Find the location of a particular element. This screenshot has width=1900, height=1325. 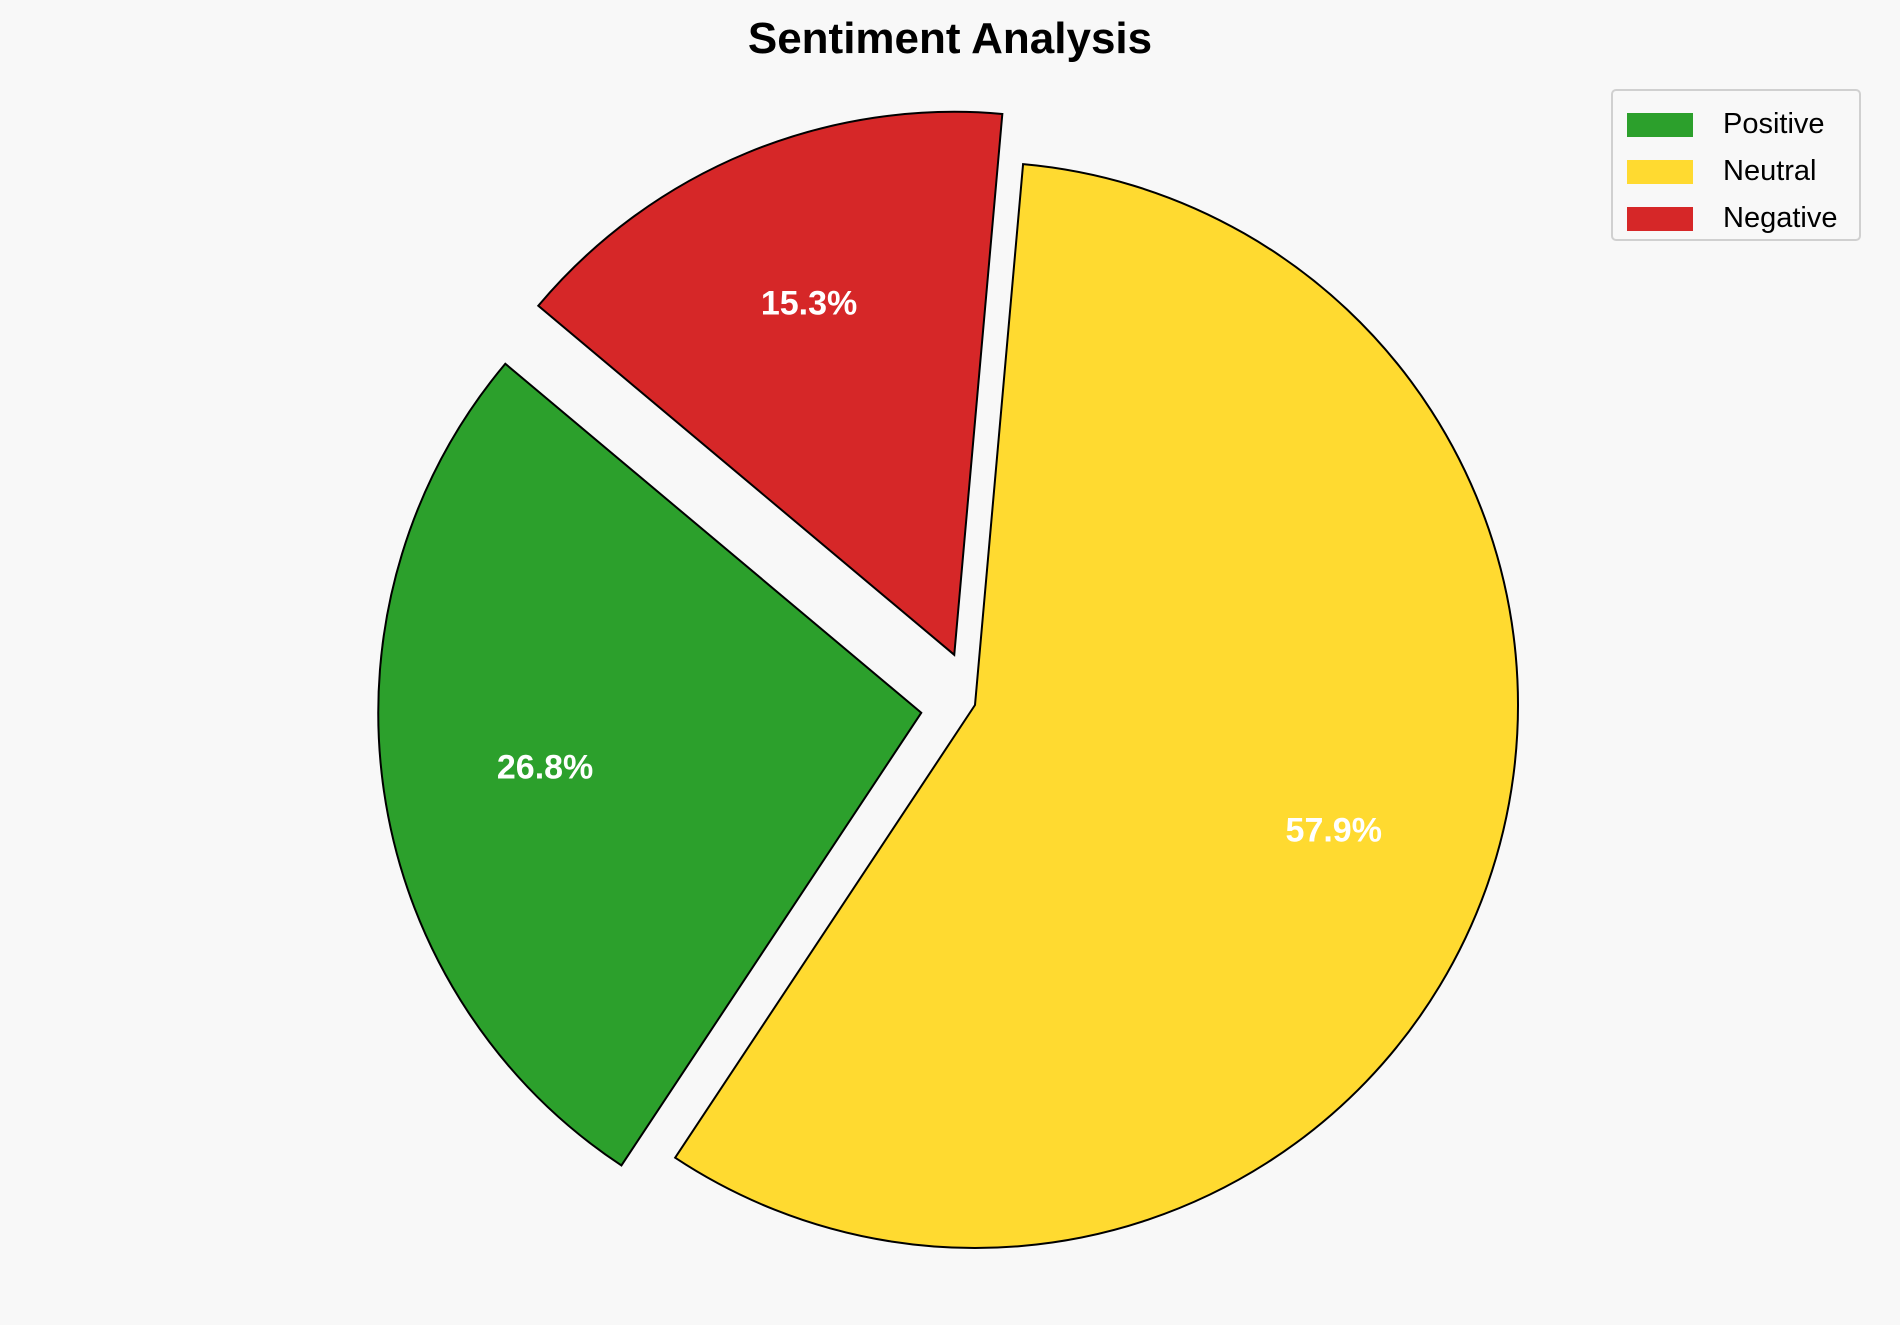

pie-percent-label: 15.3% is located at coordinates (809, 304).